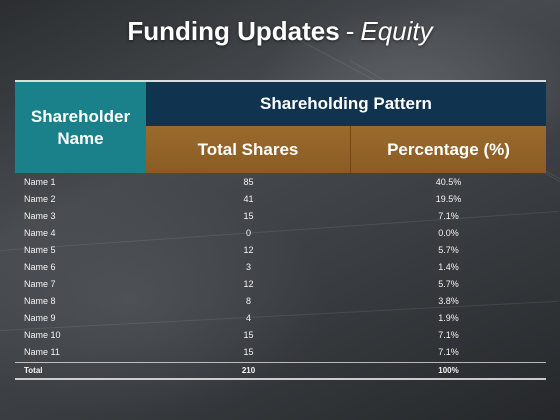  Describe the element at coordinates (40, 249) in the screenshot. I see `cell-name: Name 5` at that location.